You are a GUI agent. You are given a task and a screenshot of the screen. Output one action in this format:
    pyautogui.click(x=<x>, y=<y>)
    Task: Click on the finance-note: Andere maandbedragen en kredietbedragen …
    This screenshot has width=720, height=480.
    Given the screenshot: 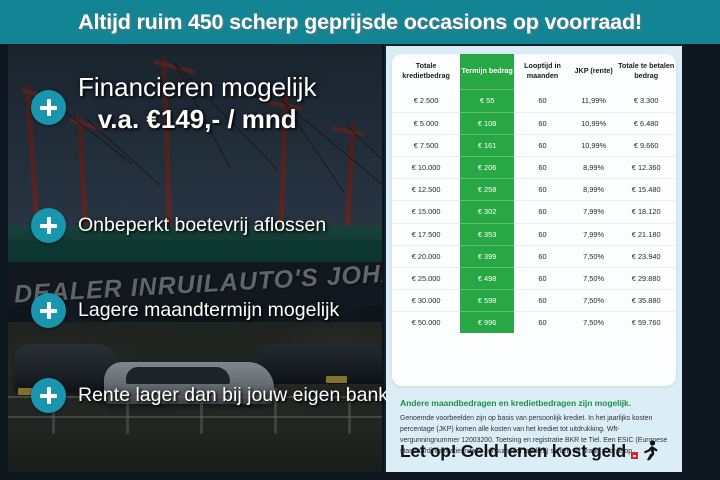 What is the action you would take?
    pyautogui.click(x=534, y=428)
    